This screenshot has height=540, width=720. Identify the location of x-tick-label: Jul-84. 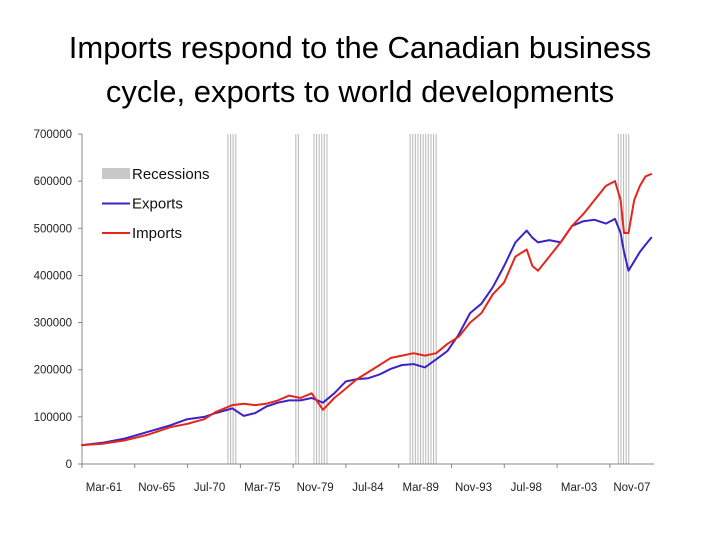
(368, 488).